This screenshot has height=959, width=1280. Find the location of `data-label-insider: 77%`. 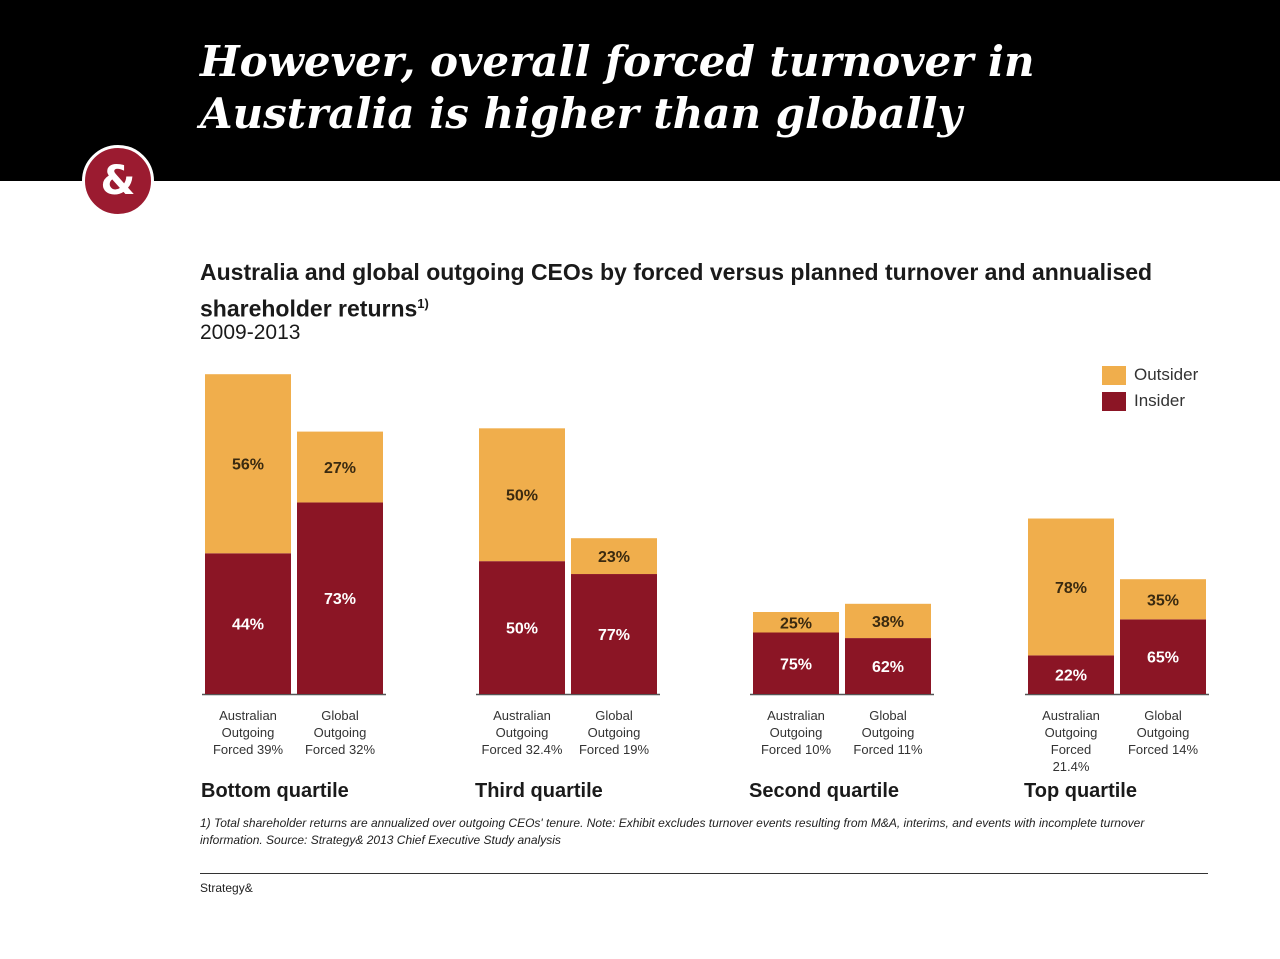

data-label-insider: 77% is located at coordinates (614, 635).